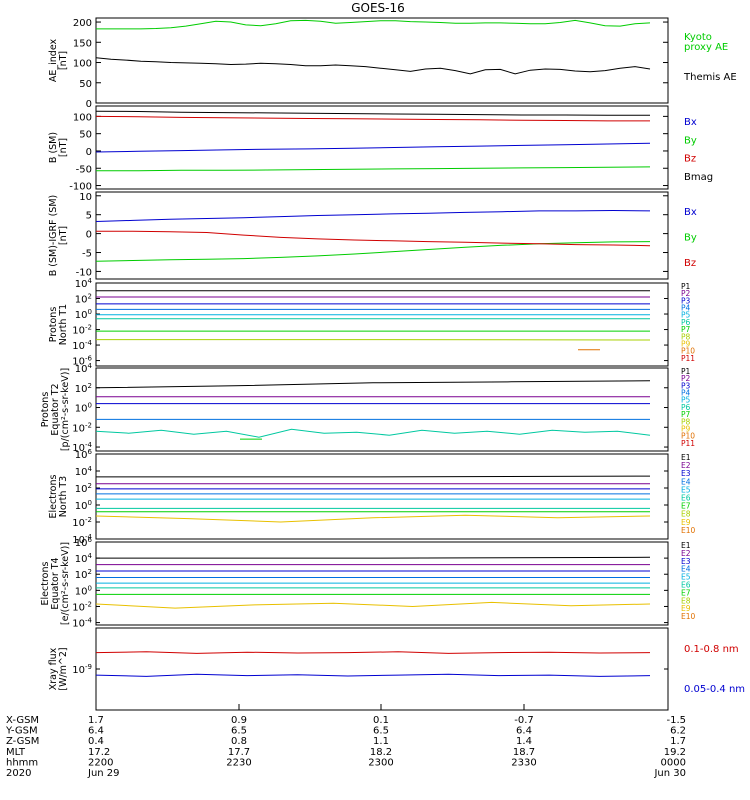 Image resolution: width=750 pixels, height=800 pixels. Describe the element at coordinates (53, 496) in the screenshot. I see `y-axis-label: Electrons` at that location.